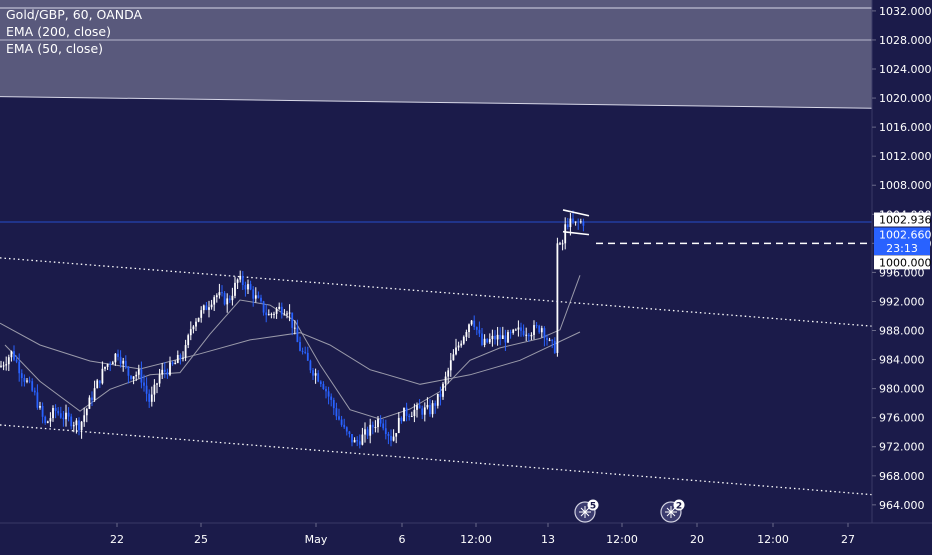 This screenshot has width=932, height=555. What do you see at coordinates (905, 262) in the screenshot?
I see `level-price-tag-text: 1000.000` at bounding box center [905, 262].